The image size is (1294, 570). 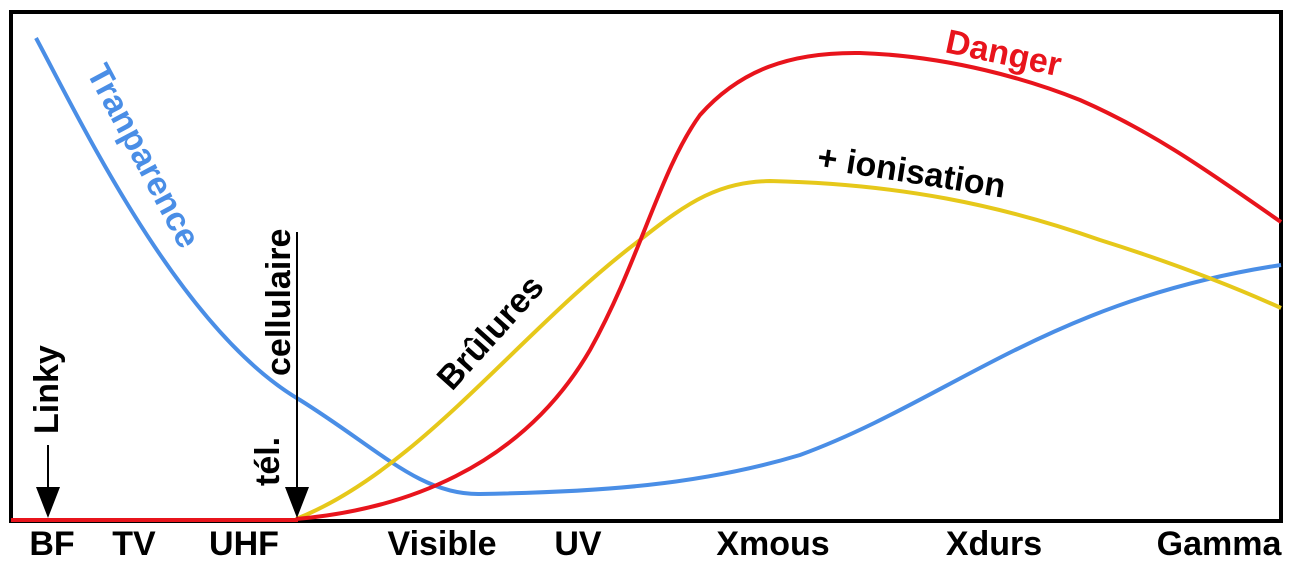 I want to click on linky-label: Linky, so click(x=47, y=389).